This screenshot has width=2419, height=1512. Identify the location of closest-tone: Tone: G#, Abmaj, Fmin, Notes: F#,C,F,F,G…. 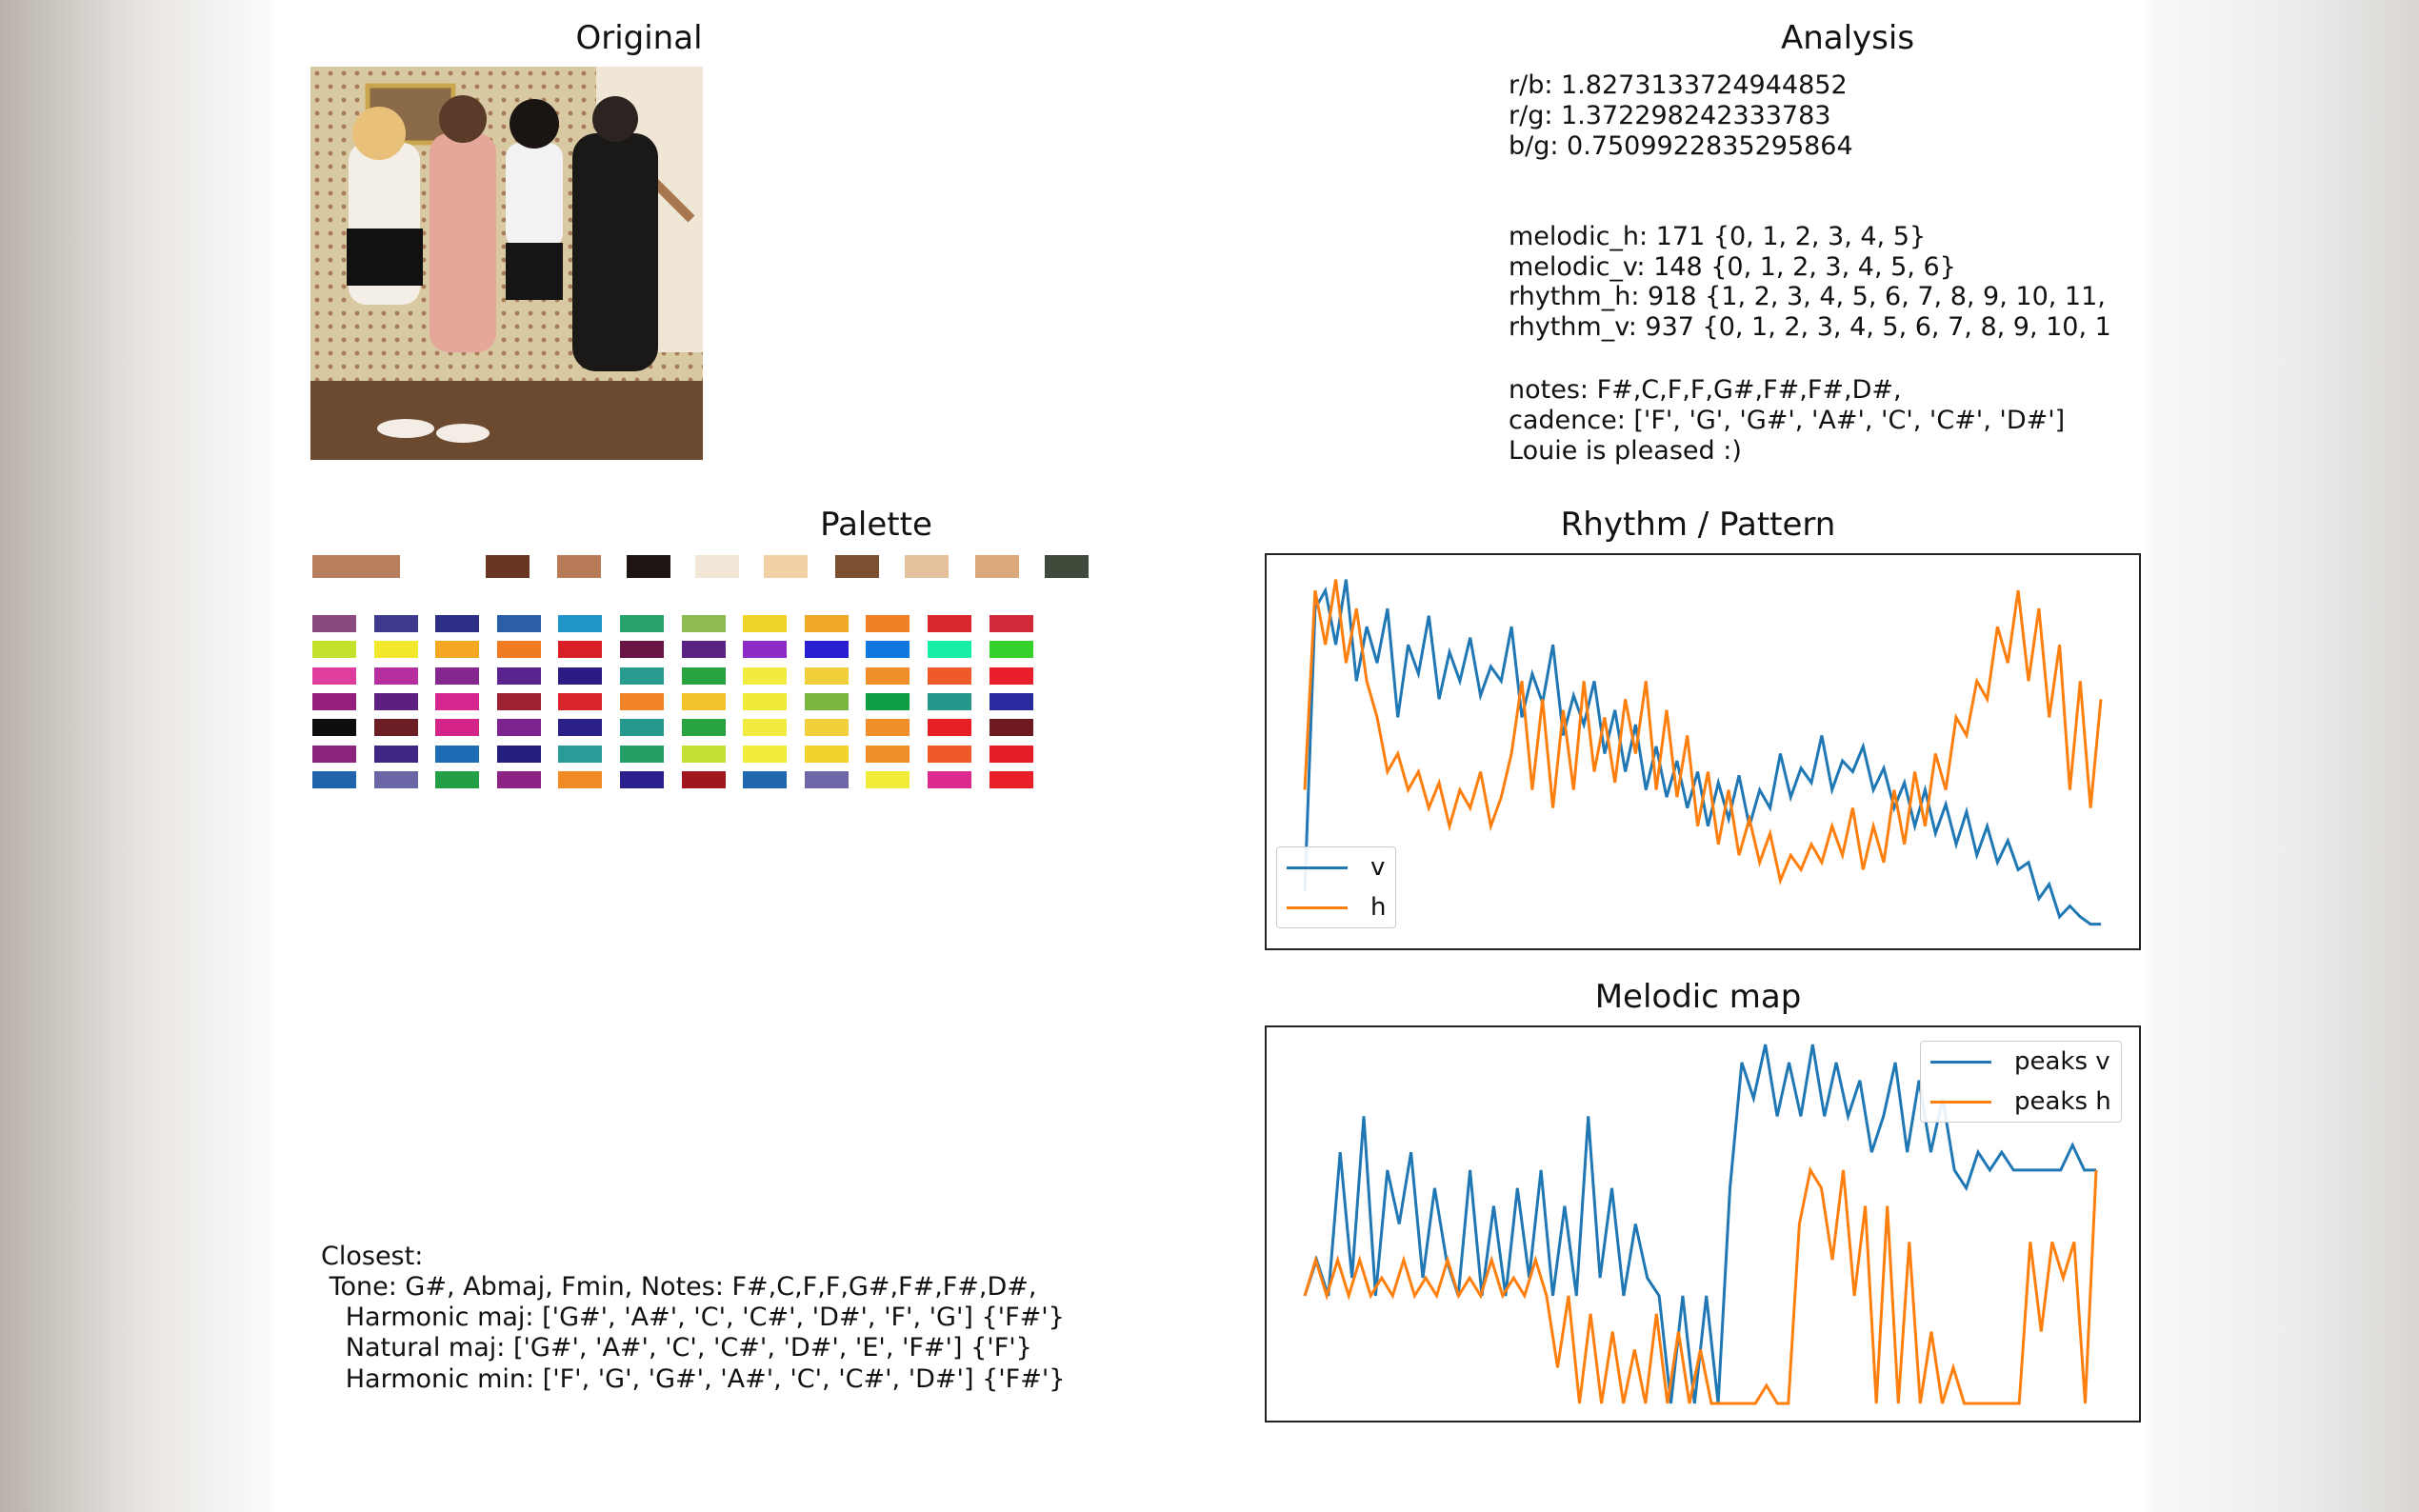
(679, 1287).